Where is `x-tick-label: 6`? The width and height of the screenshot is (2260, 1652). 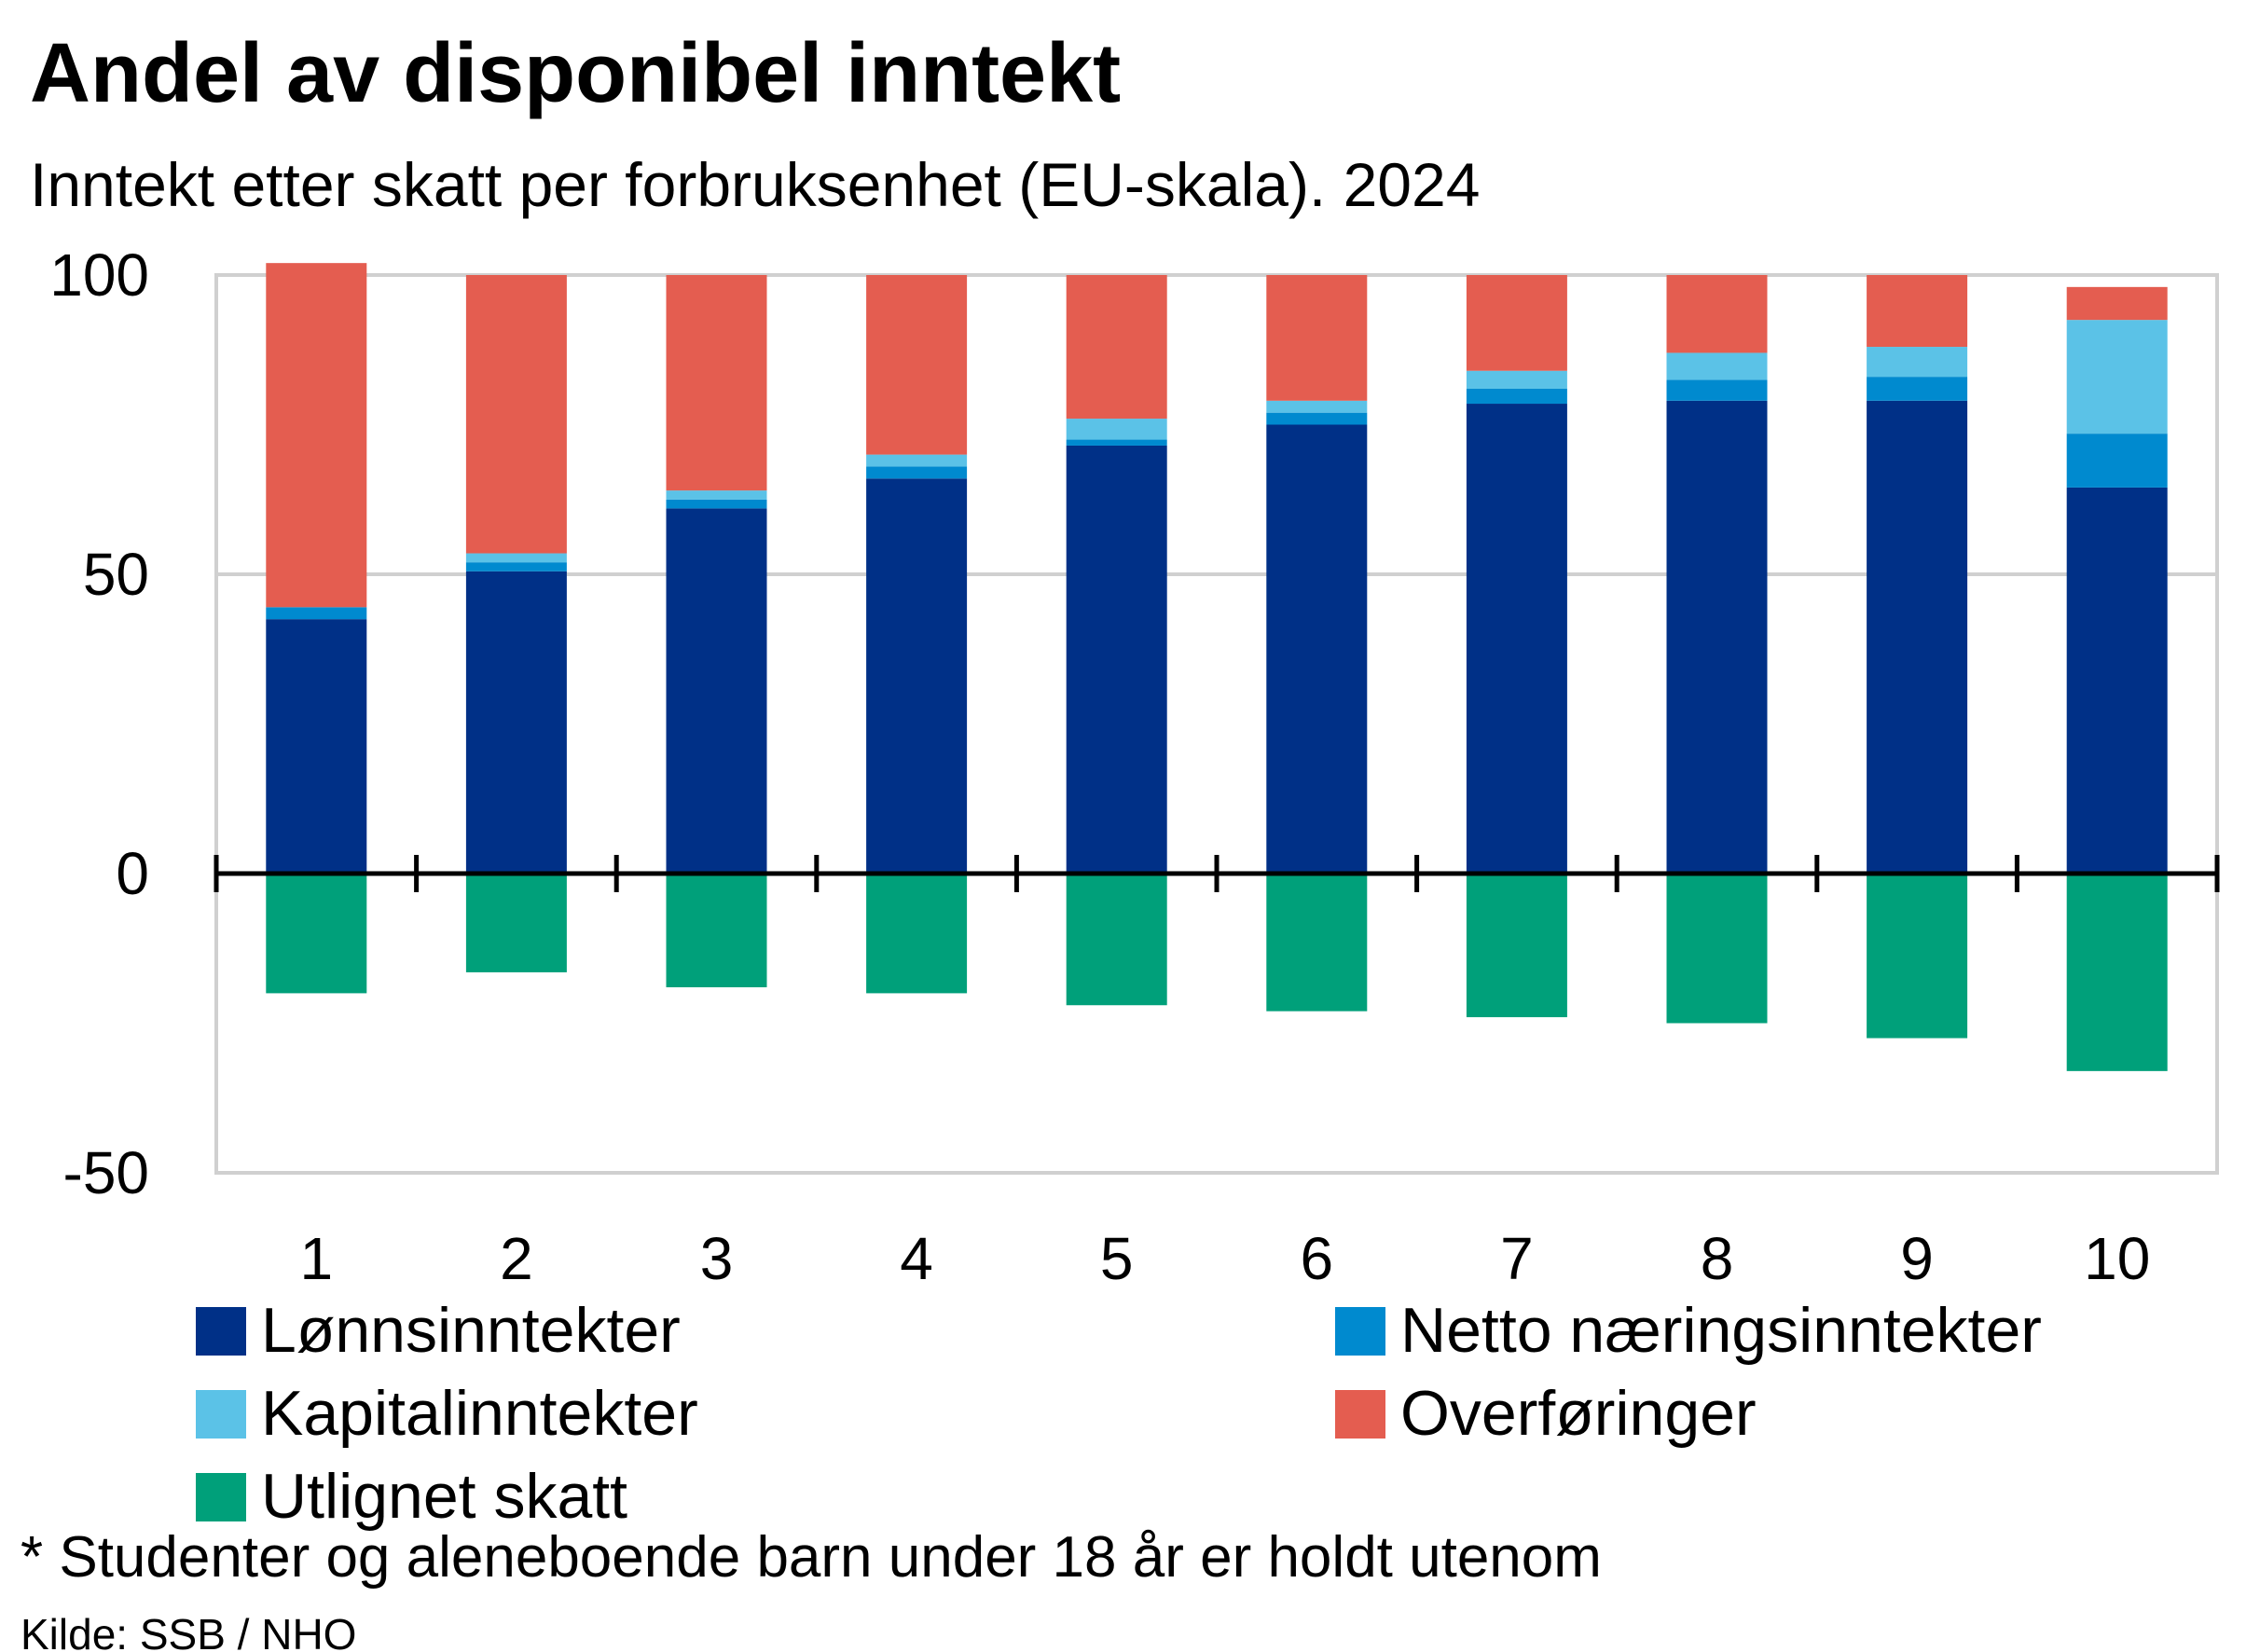 x-tick-label: 6 is located at coordinates (1317, 1258).